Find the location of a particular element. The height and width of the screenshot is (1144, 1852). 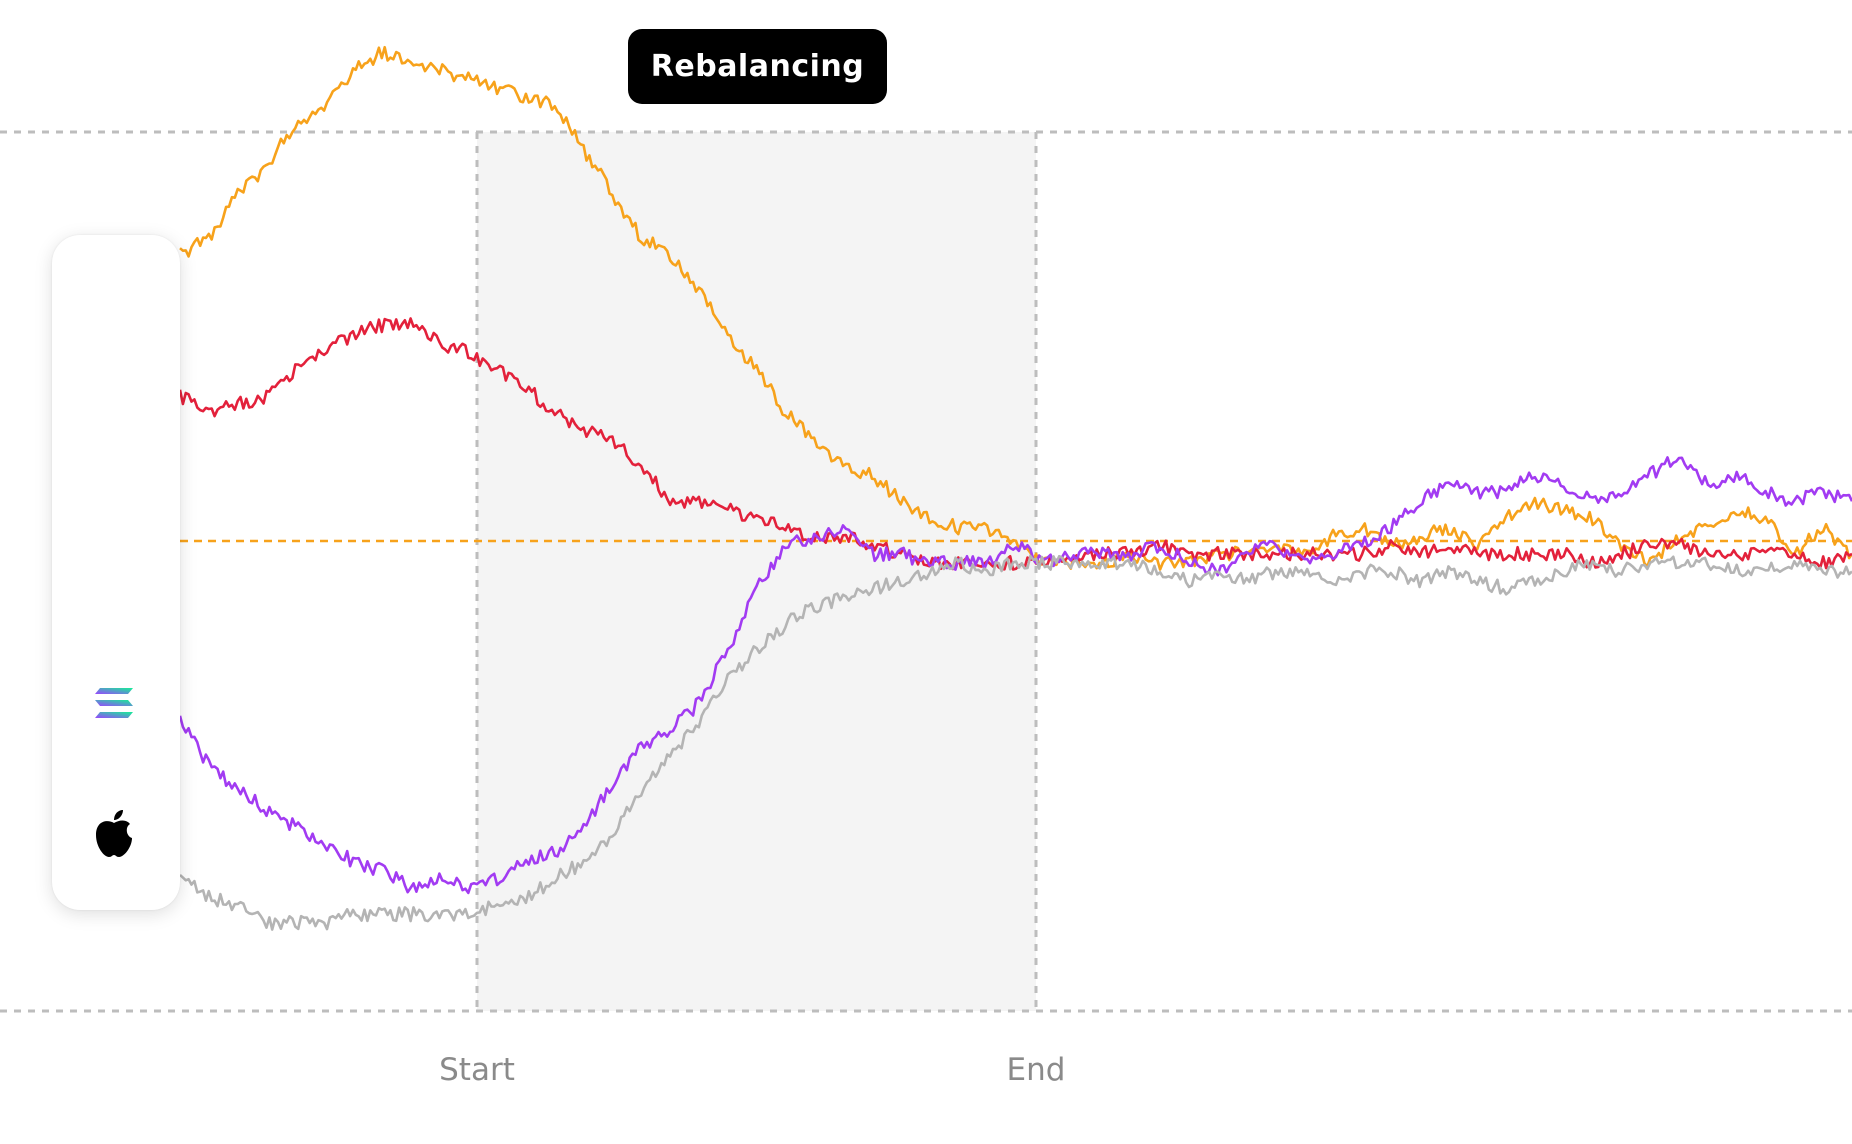

apple-icon is located at coordinates (114, 833).